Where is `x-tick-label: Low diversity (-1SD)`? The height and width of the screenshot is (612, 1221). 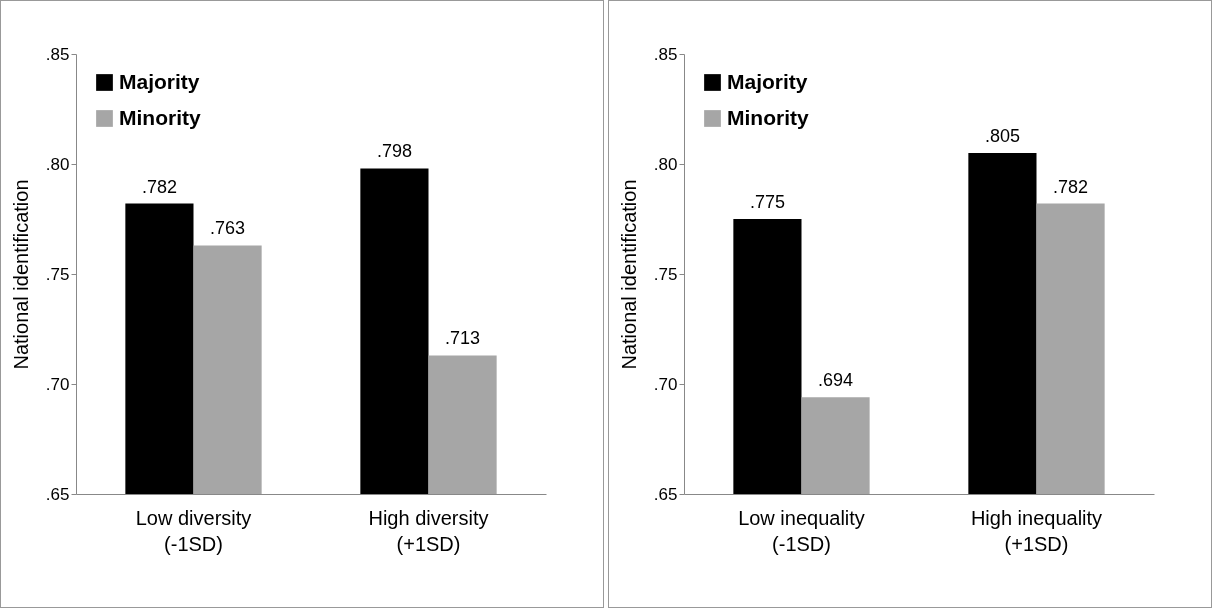
x-tick-label: Low diversity (-1SD) is located at coordinates (193, 530).